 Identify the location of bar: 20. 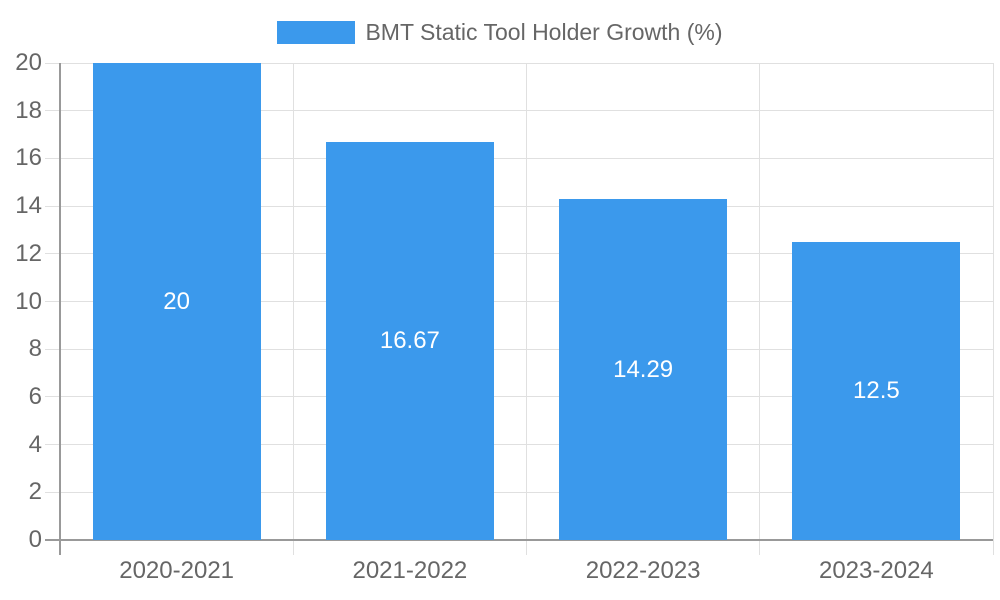
(176, 301).